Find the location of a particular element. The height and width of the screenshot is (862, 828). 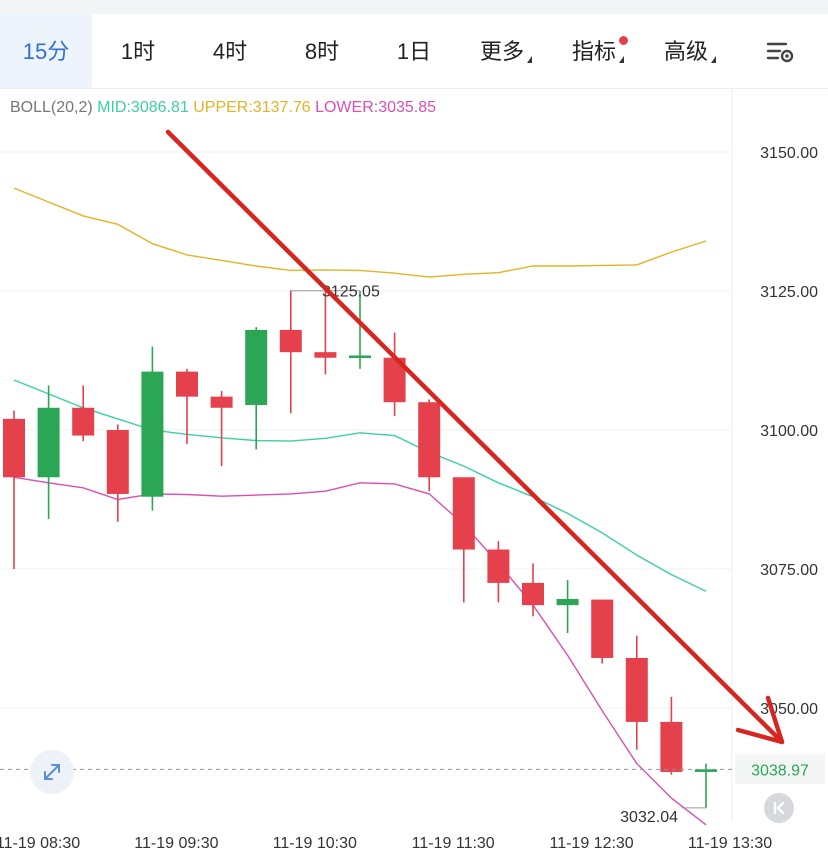

tab-label: 指标 is located at coordinates (593, 51).